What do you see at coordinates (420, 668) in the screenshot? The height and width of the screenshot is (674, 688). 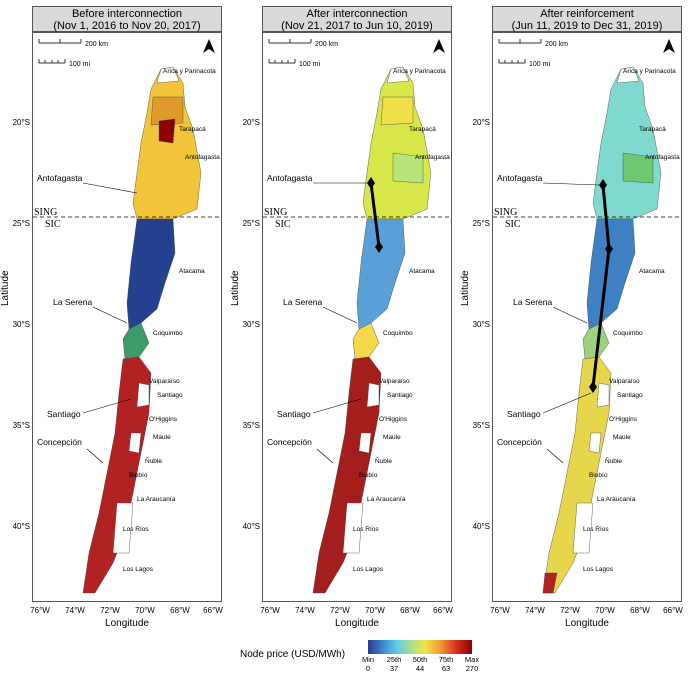 I see `legend-value: 44` at bounding box center [420, 668].